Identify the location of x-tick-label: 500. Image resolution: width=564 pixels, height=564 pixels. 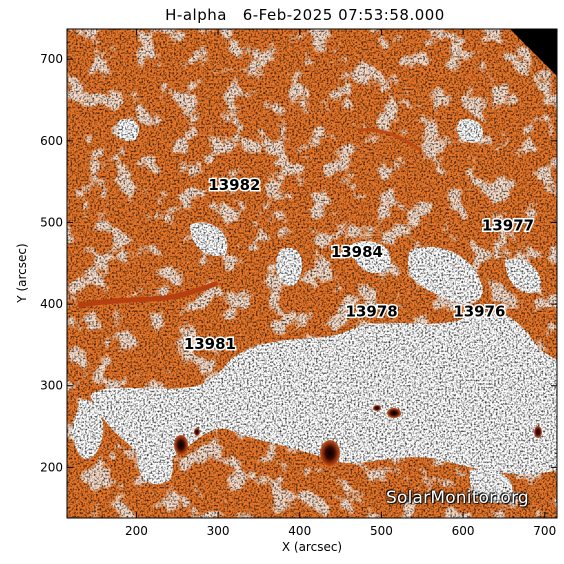
(381, 531).